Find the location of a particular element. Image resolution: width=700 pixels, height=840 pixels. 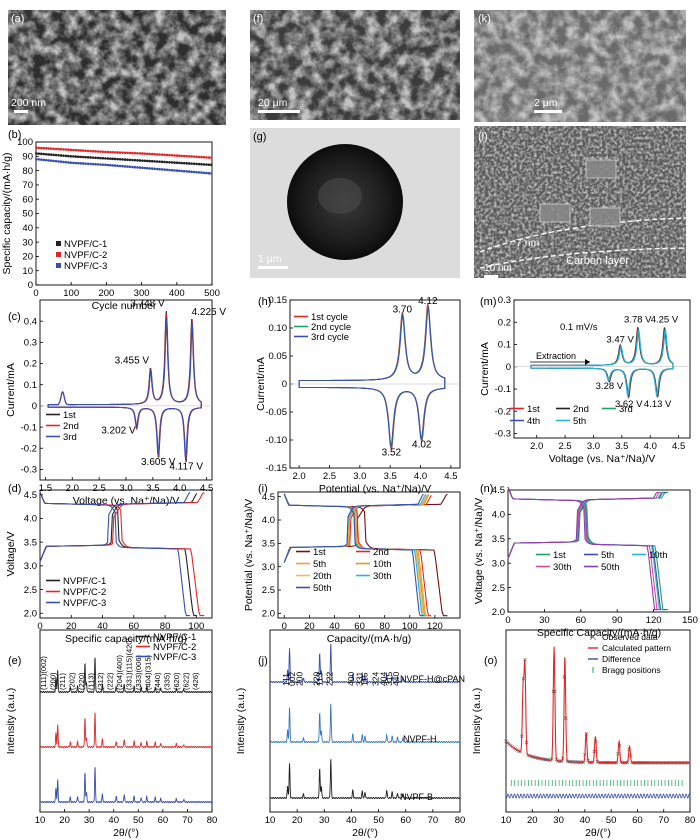

o-x-tick-label: 40 is located at coordinates (585, 820).